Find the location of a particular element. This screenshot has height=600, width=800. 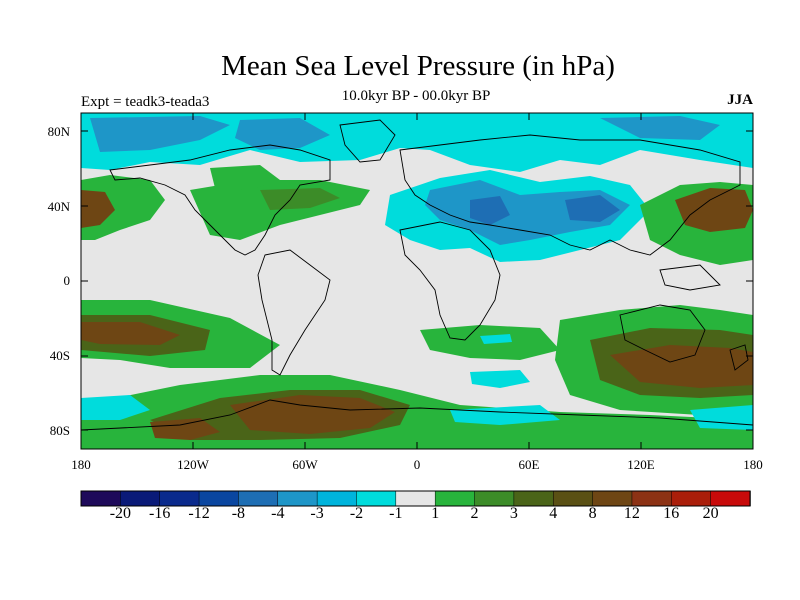

colorbar-label: 20 is located at coordinates (710, 513).